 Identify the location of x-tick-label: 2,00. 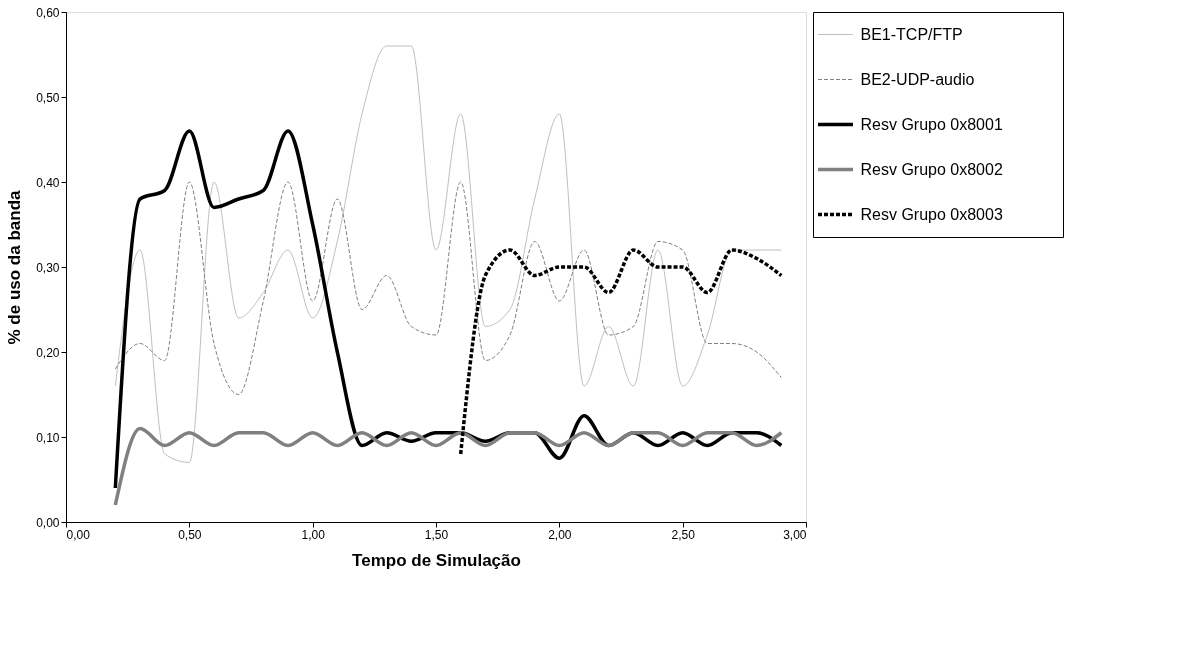
(560, 534).